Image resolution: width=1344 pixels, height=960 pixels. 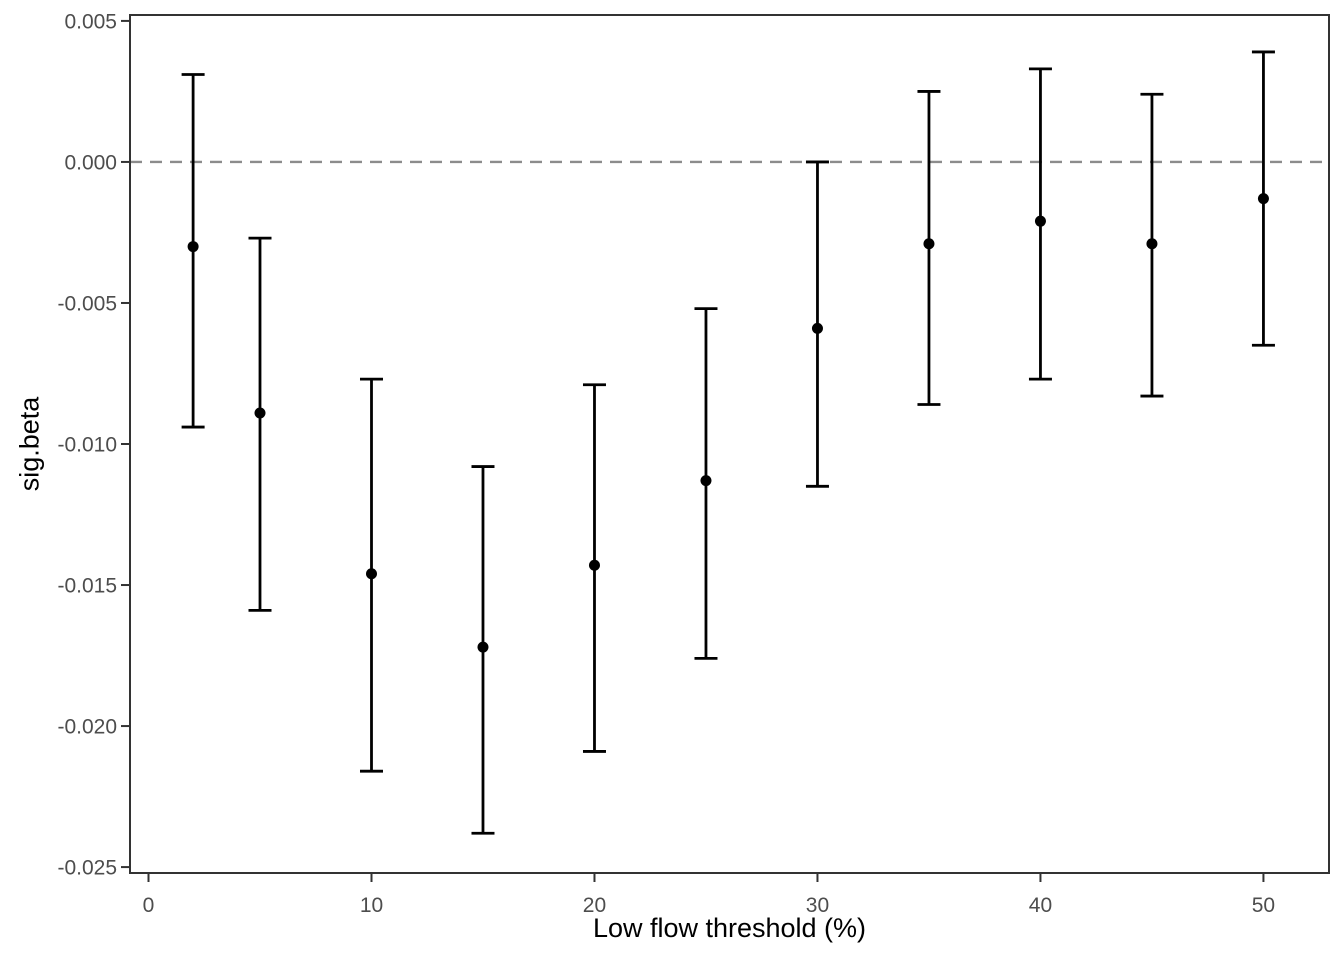 I want to click on x-tick-label: 20, so click(x=594, y=905).